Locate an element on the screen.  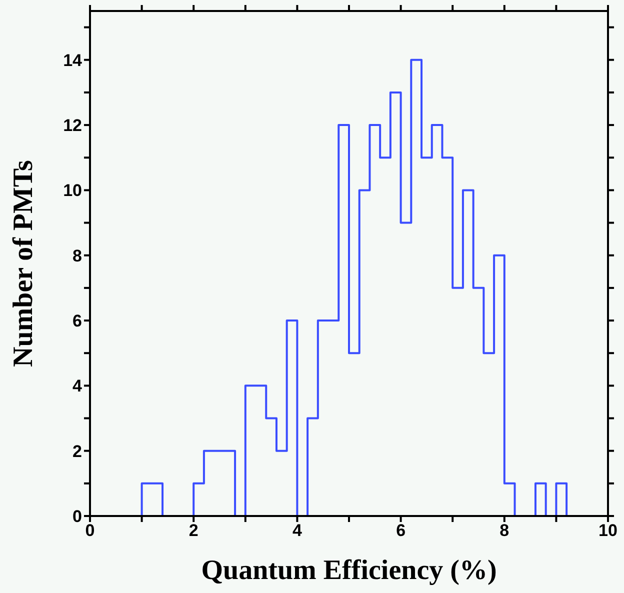
y-tick-label: 0 is located at coordinates (77, 516).